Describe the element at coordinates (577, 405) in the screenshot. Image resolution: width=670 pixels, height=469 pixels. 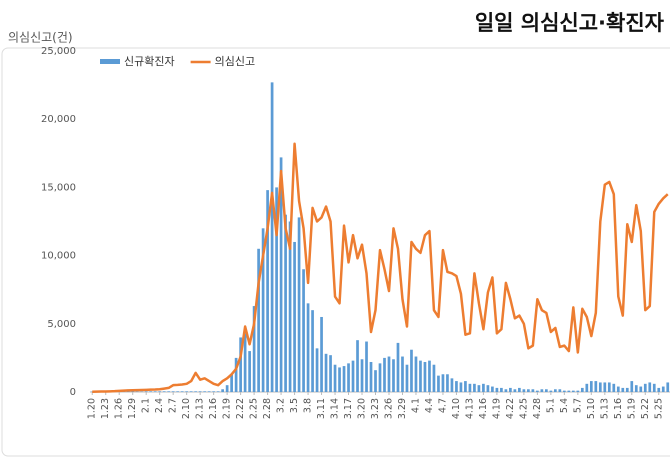
I see `x-tick-label: 5.7` at that location.